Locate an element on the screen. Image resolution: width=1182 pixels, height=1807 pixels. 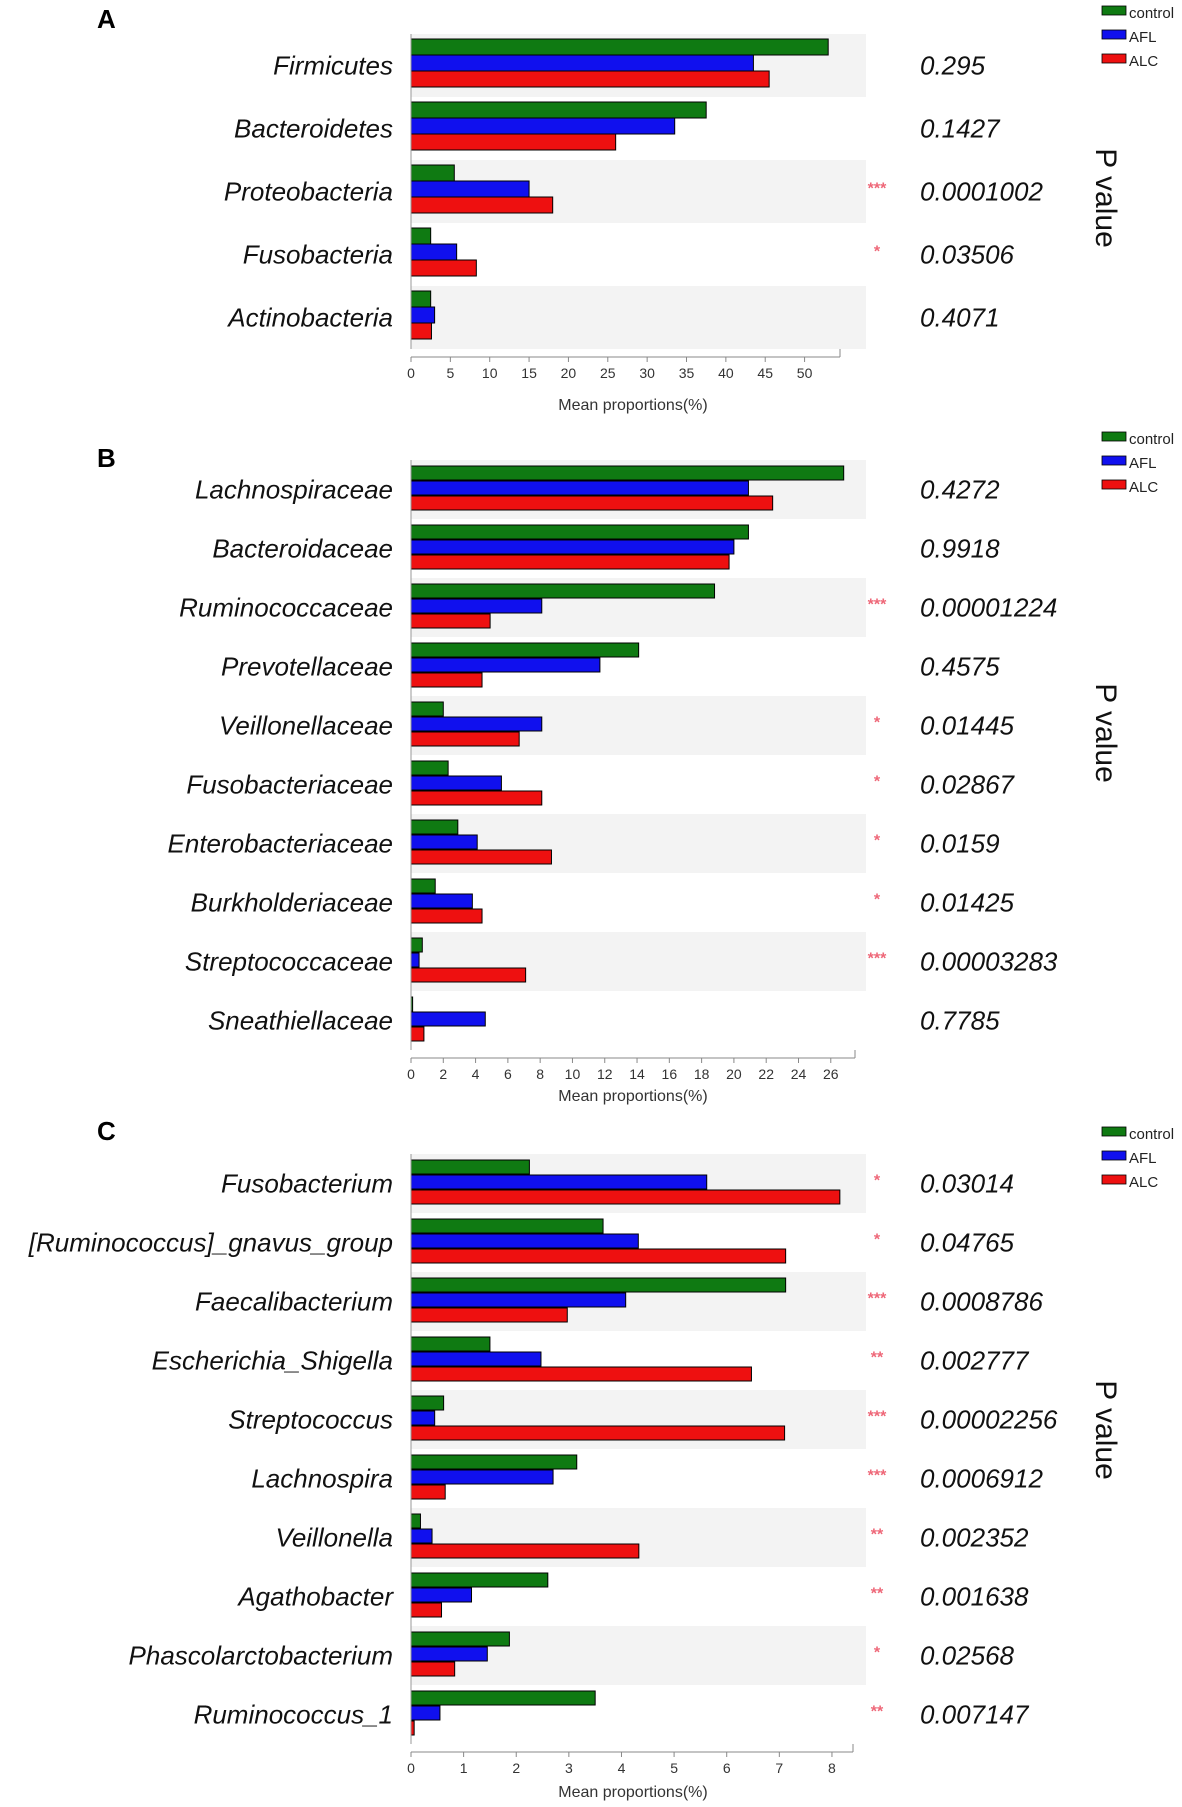
category-label: Faecalibacterium is located at coordinates (294, 1302).